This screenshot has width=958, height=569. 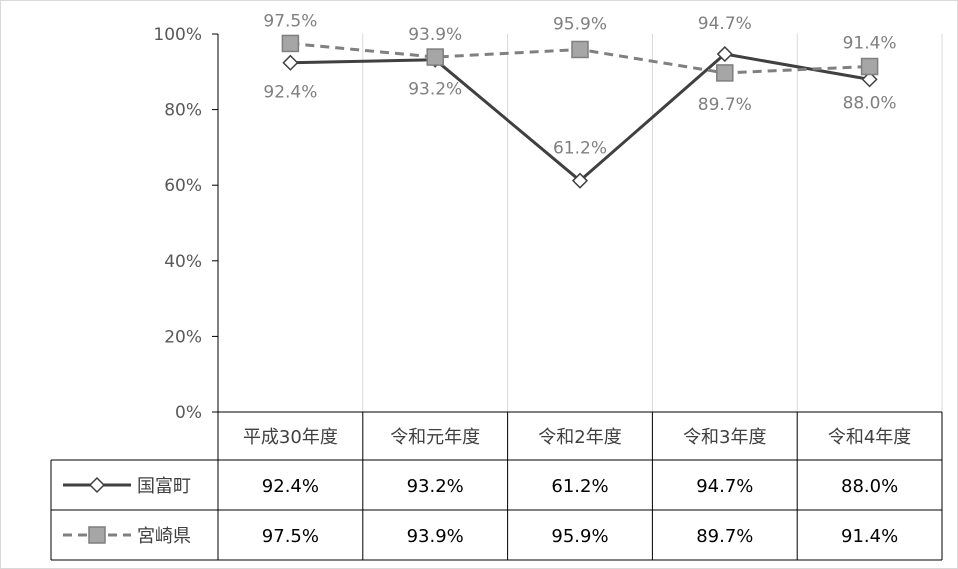 What do you see at coordinates (164, 486) in the screenshot?
I see `legend-label-kunitomi: 国富町` at bounding box center [164, 486].